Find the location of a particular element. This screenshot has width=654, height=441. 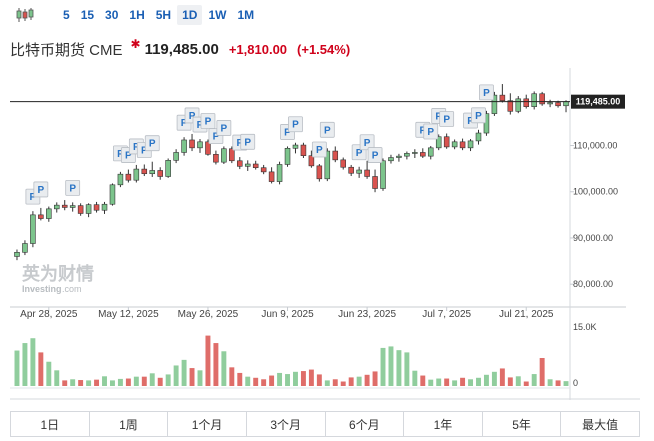

range-1m: 1个月 is located at coordinates (207, 424).